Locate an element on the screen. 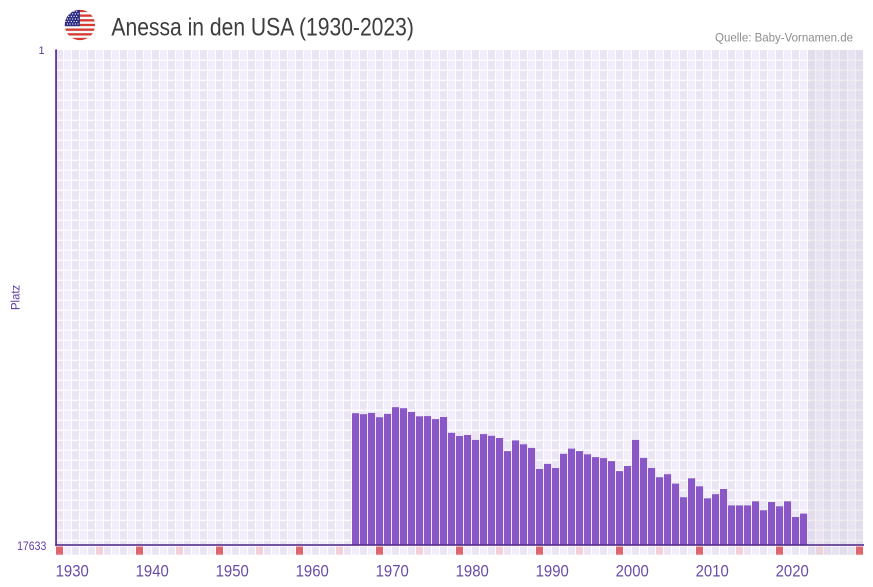 This screenshot has width=873, height=587. svg-text: 1960 is located at coordinates (312, 572).